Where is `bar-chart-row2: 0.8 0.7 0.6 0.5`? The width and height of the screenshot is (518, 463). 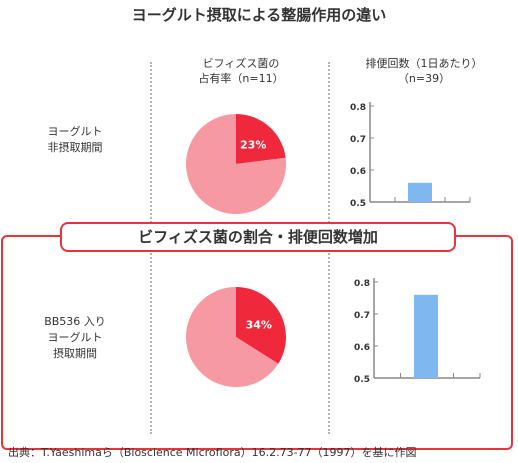
bar-chart-row2: 0.8 0.7 0.6 0.5 is located at coordinates (417, 331).